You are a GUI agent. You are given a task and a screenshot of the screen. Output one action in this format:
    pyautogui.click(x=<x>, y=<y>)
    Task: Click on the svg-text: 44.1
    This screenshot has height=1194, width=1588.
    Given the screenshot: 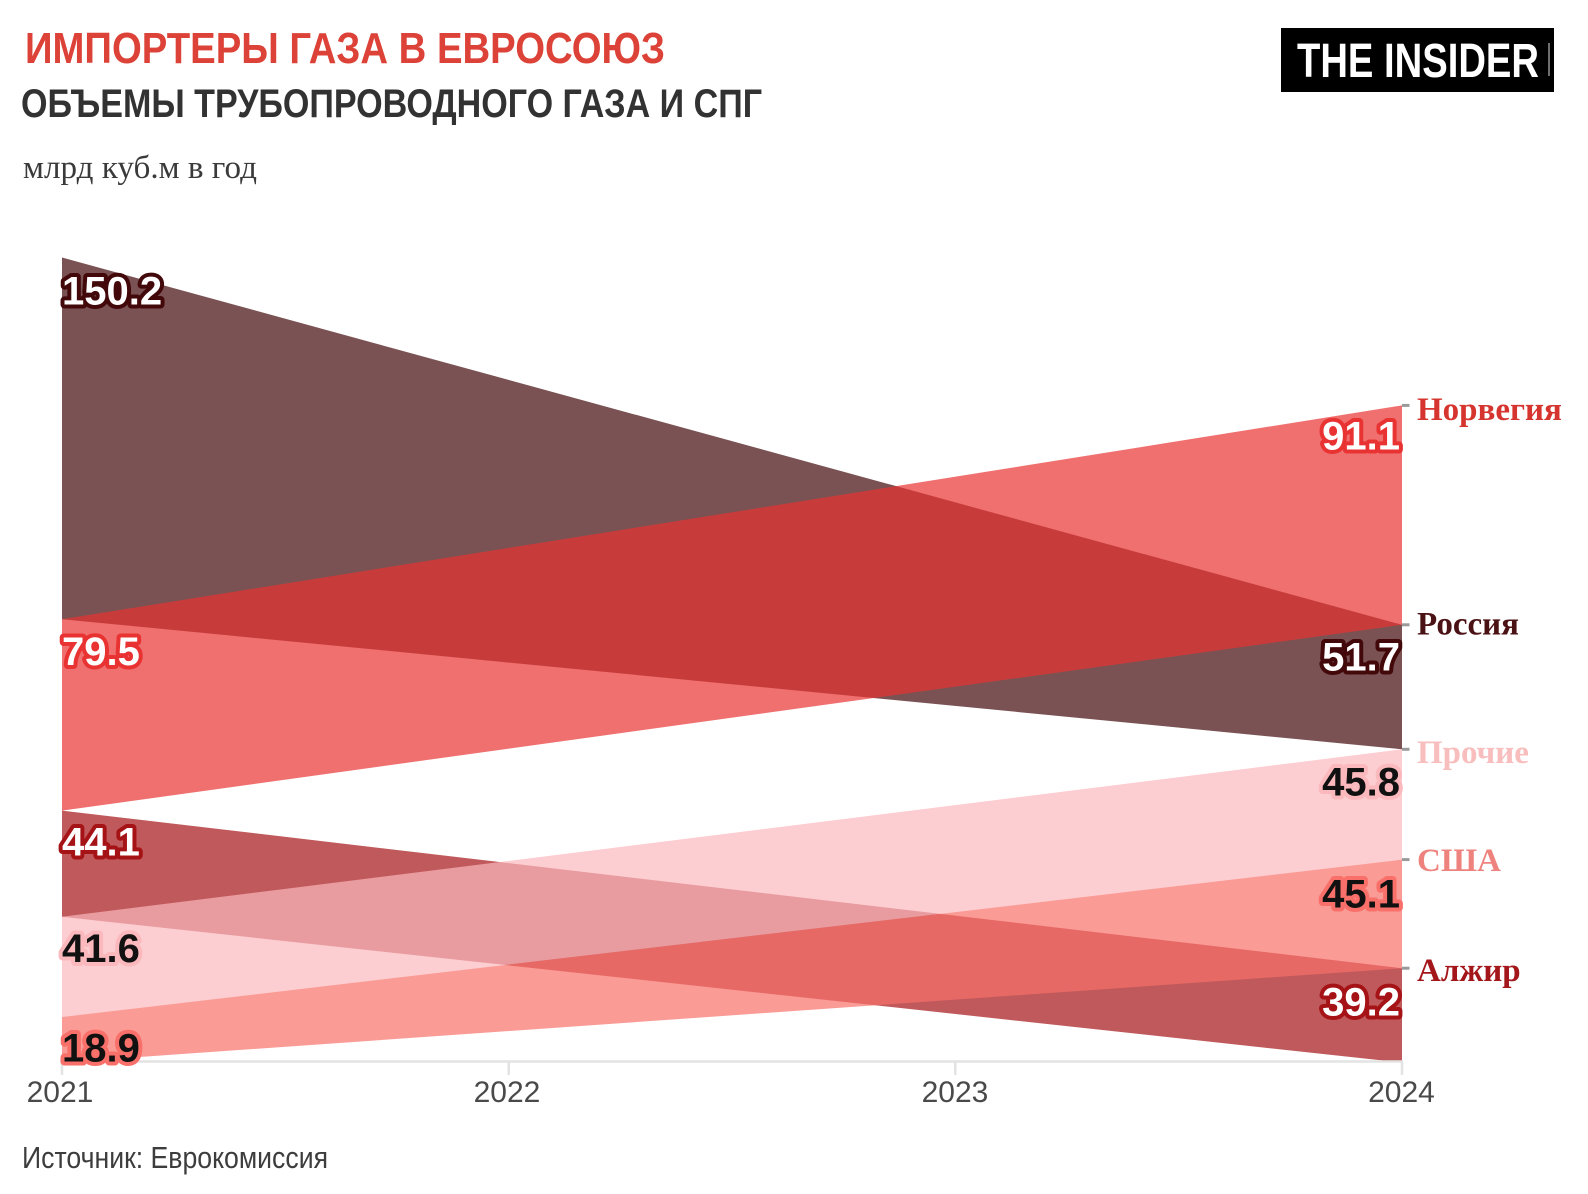 What is the action you would take?
    pyautogui.click(x=101, y=843)
    